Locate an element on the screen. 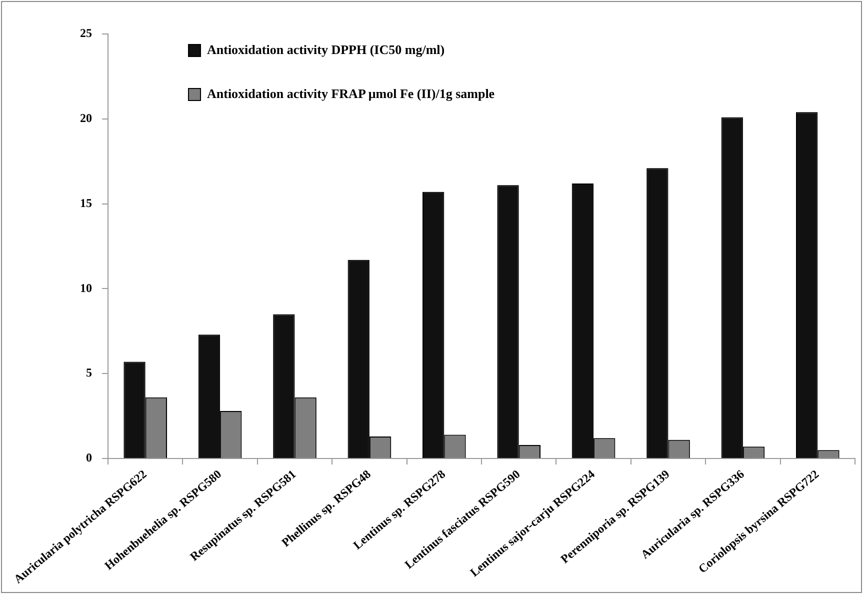 This screenshot has width=863, height=594. y-tick-label: 5 is located at coordinates (89, 373).